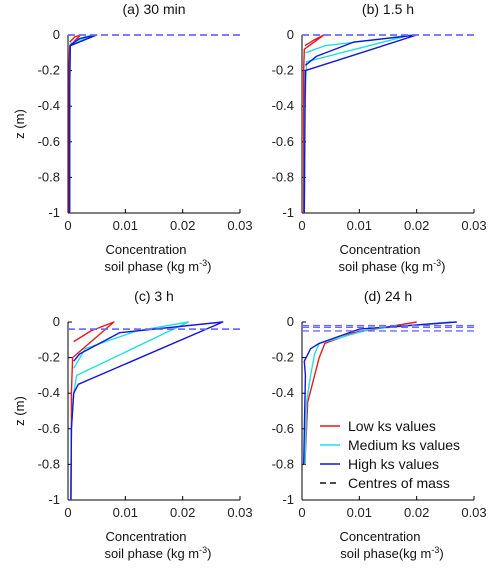  I want to click on chart-title: (c) 3 h, so click(154, 296).